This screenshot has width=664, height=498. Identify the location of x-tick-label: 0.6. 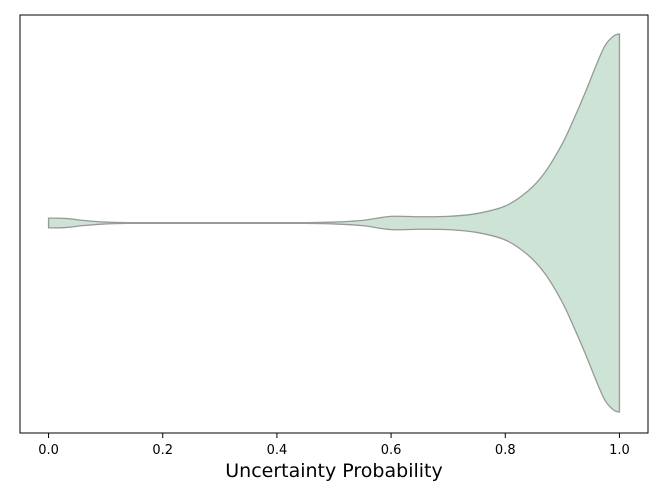
(391, 450).